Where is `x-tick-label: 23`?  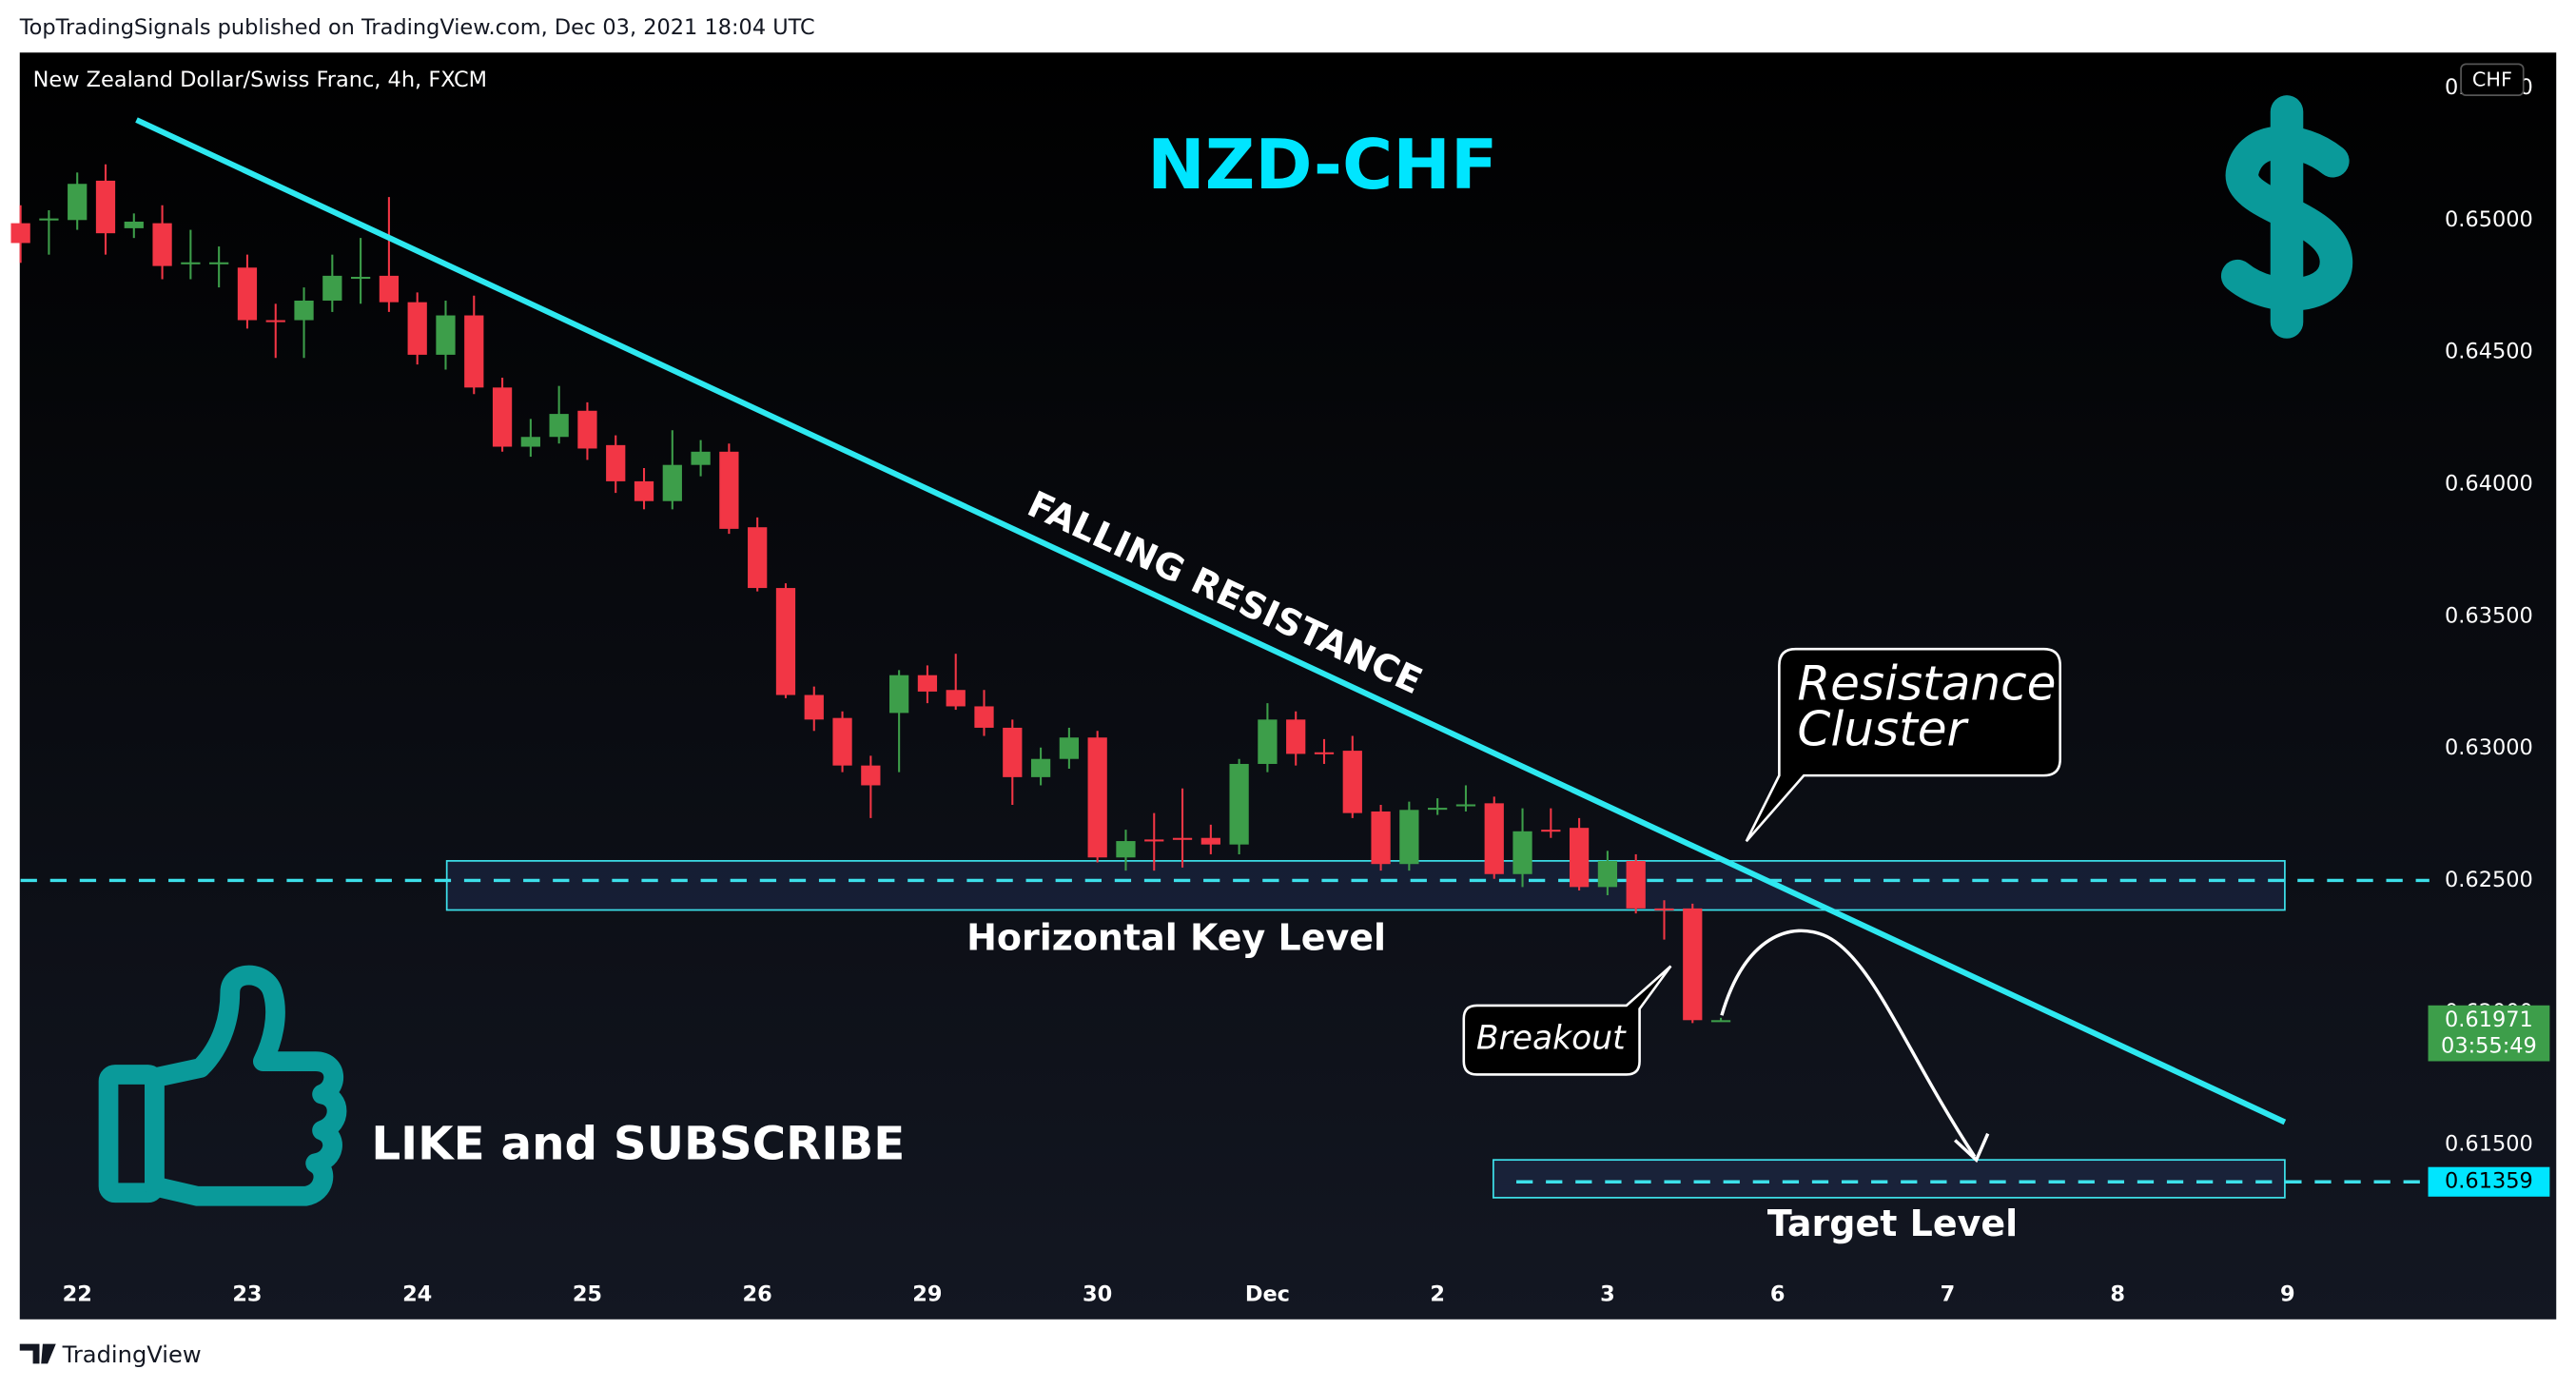
x-tick-label: 23 is located at coordinates (247, 1293).